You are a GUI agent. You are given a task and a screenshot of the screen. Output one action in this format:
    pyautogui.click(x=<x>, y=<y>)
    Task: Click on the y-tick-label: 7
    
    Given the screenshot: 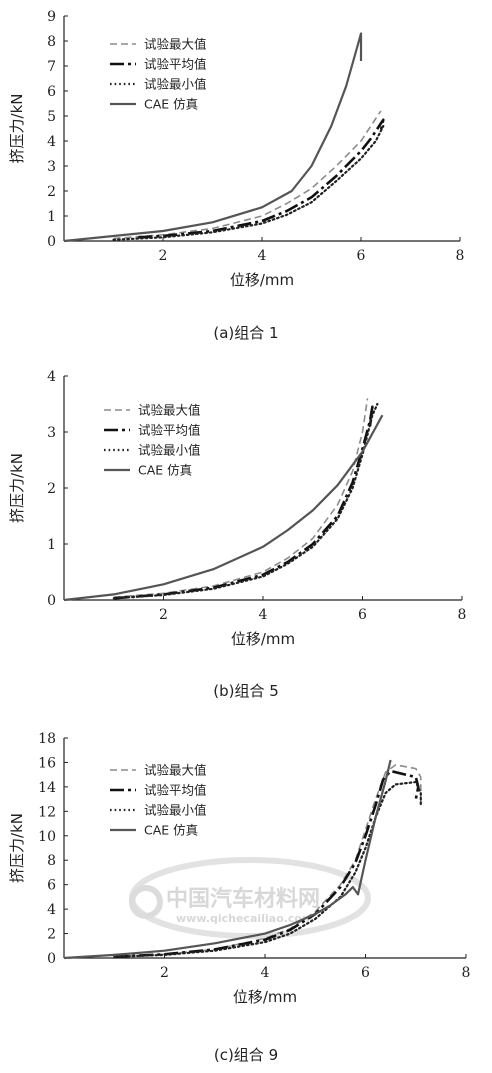 What is the action you would take?
    pyautogui.click(x=51, y=67)
    